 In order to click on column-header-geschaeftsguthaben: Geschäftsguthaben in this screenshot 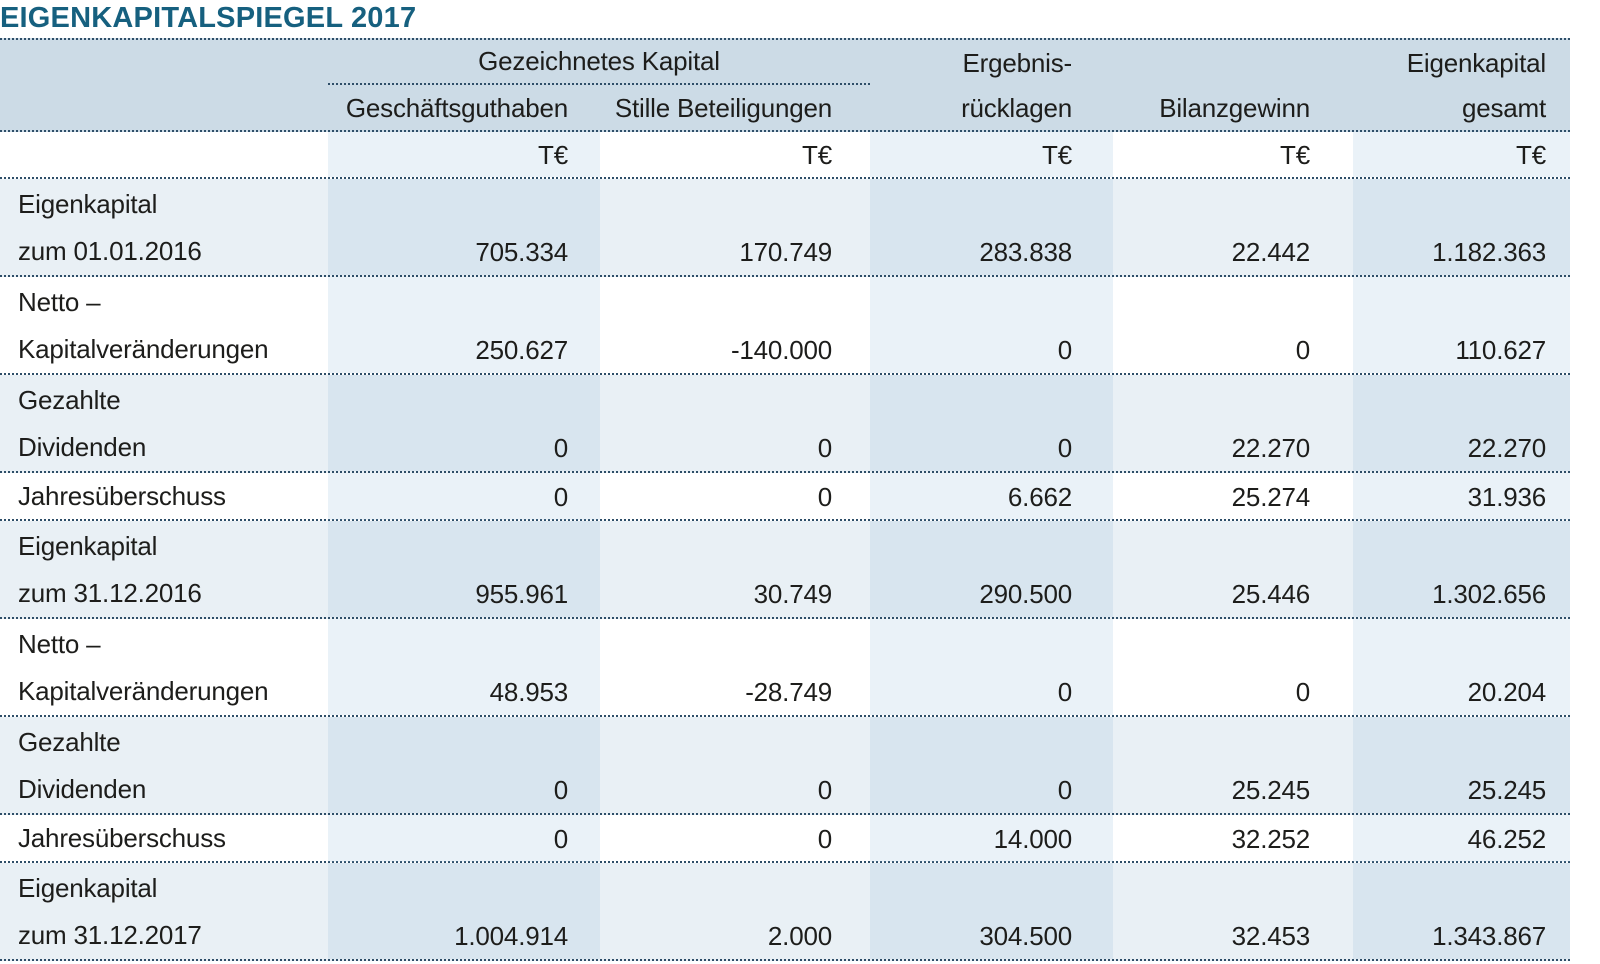, I will do `click(456, 108)`.